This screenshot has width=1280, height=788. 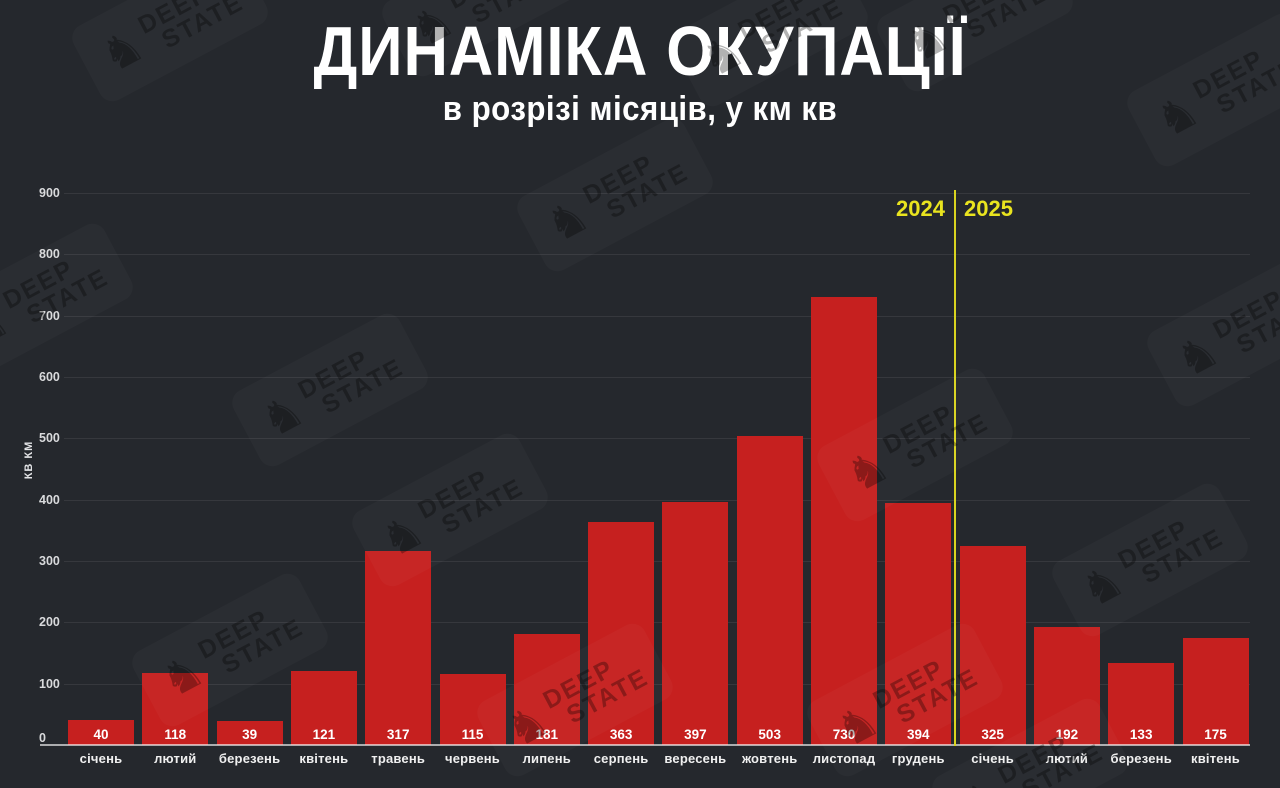 I want to click on year-label-2025: 2025, so click(x=988, y=208).